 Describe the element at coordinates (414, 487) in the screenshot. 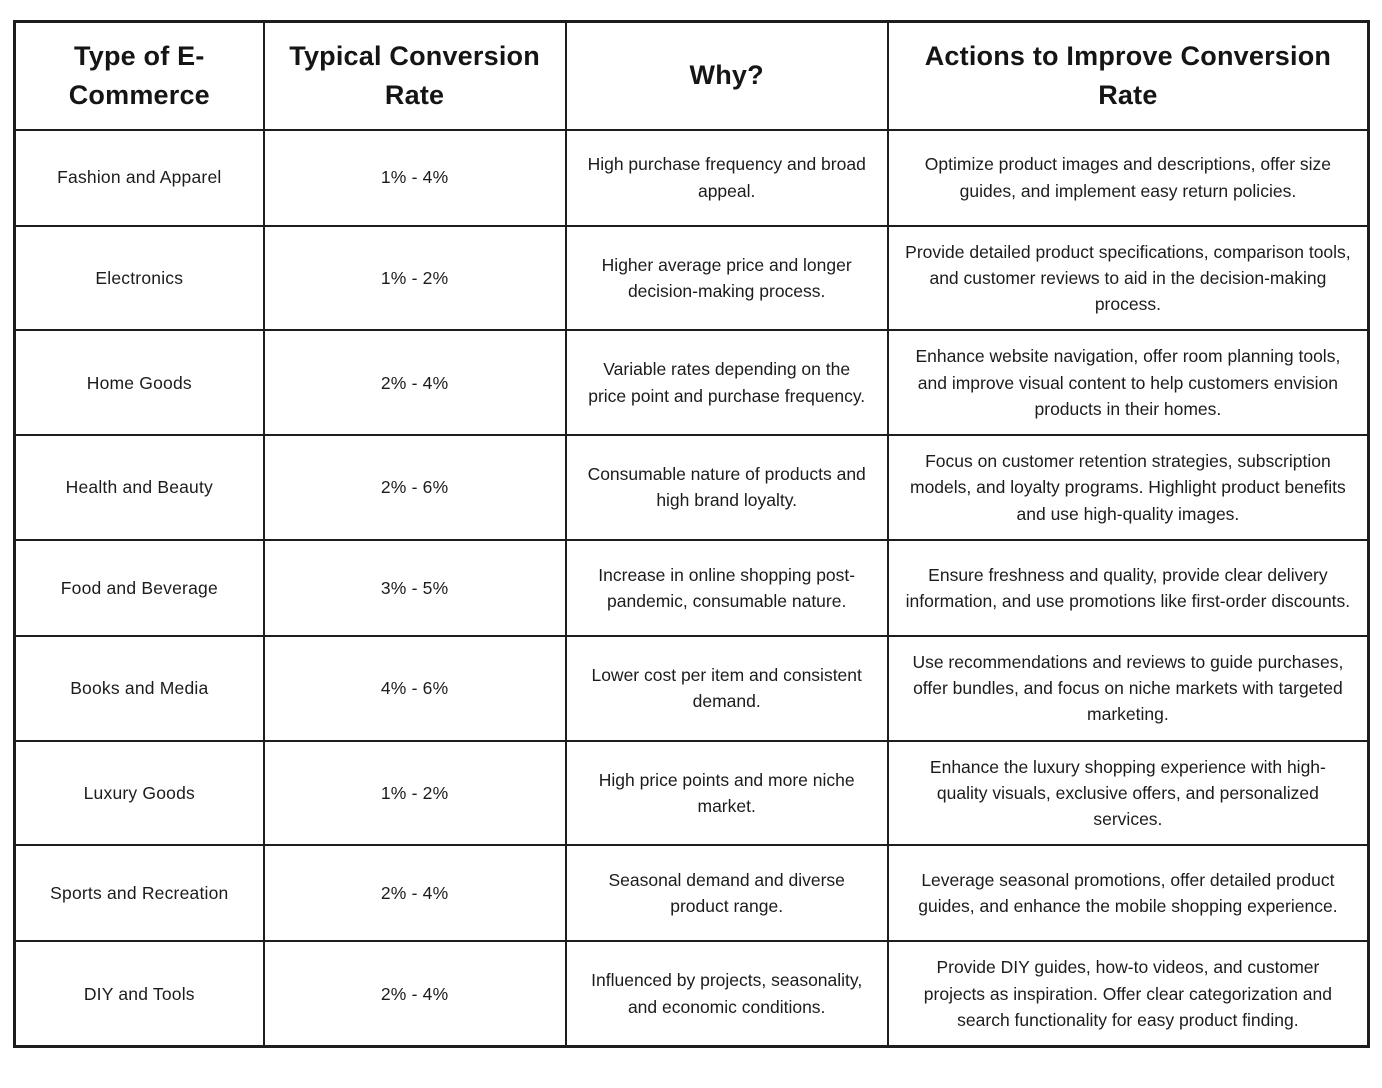

I see `cell-rate: 2% - 6%` at that location.